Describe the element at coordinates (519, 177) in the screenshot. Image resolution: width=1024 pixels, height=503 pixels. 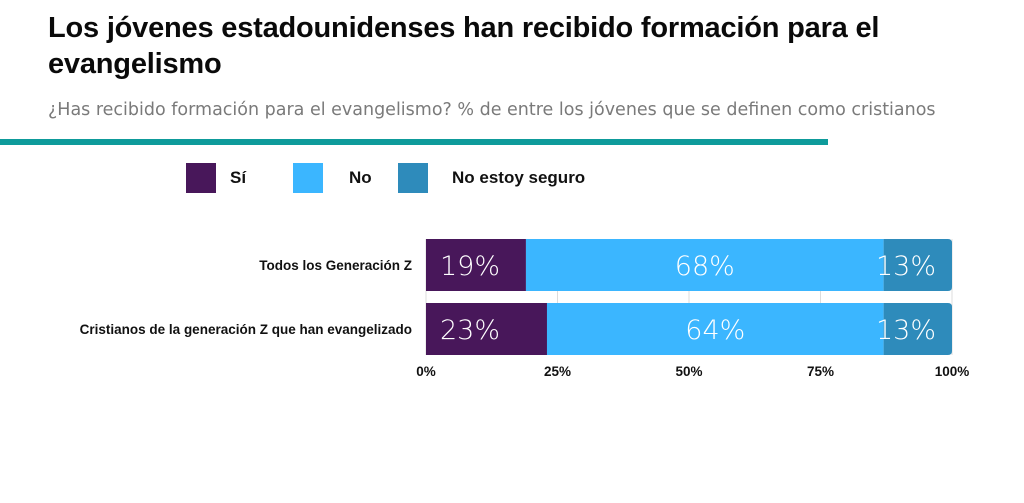
I see `legend-label-no-estoy-seguro: No estoy seguro` at that location.